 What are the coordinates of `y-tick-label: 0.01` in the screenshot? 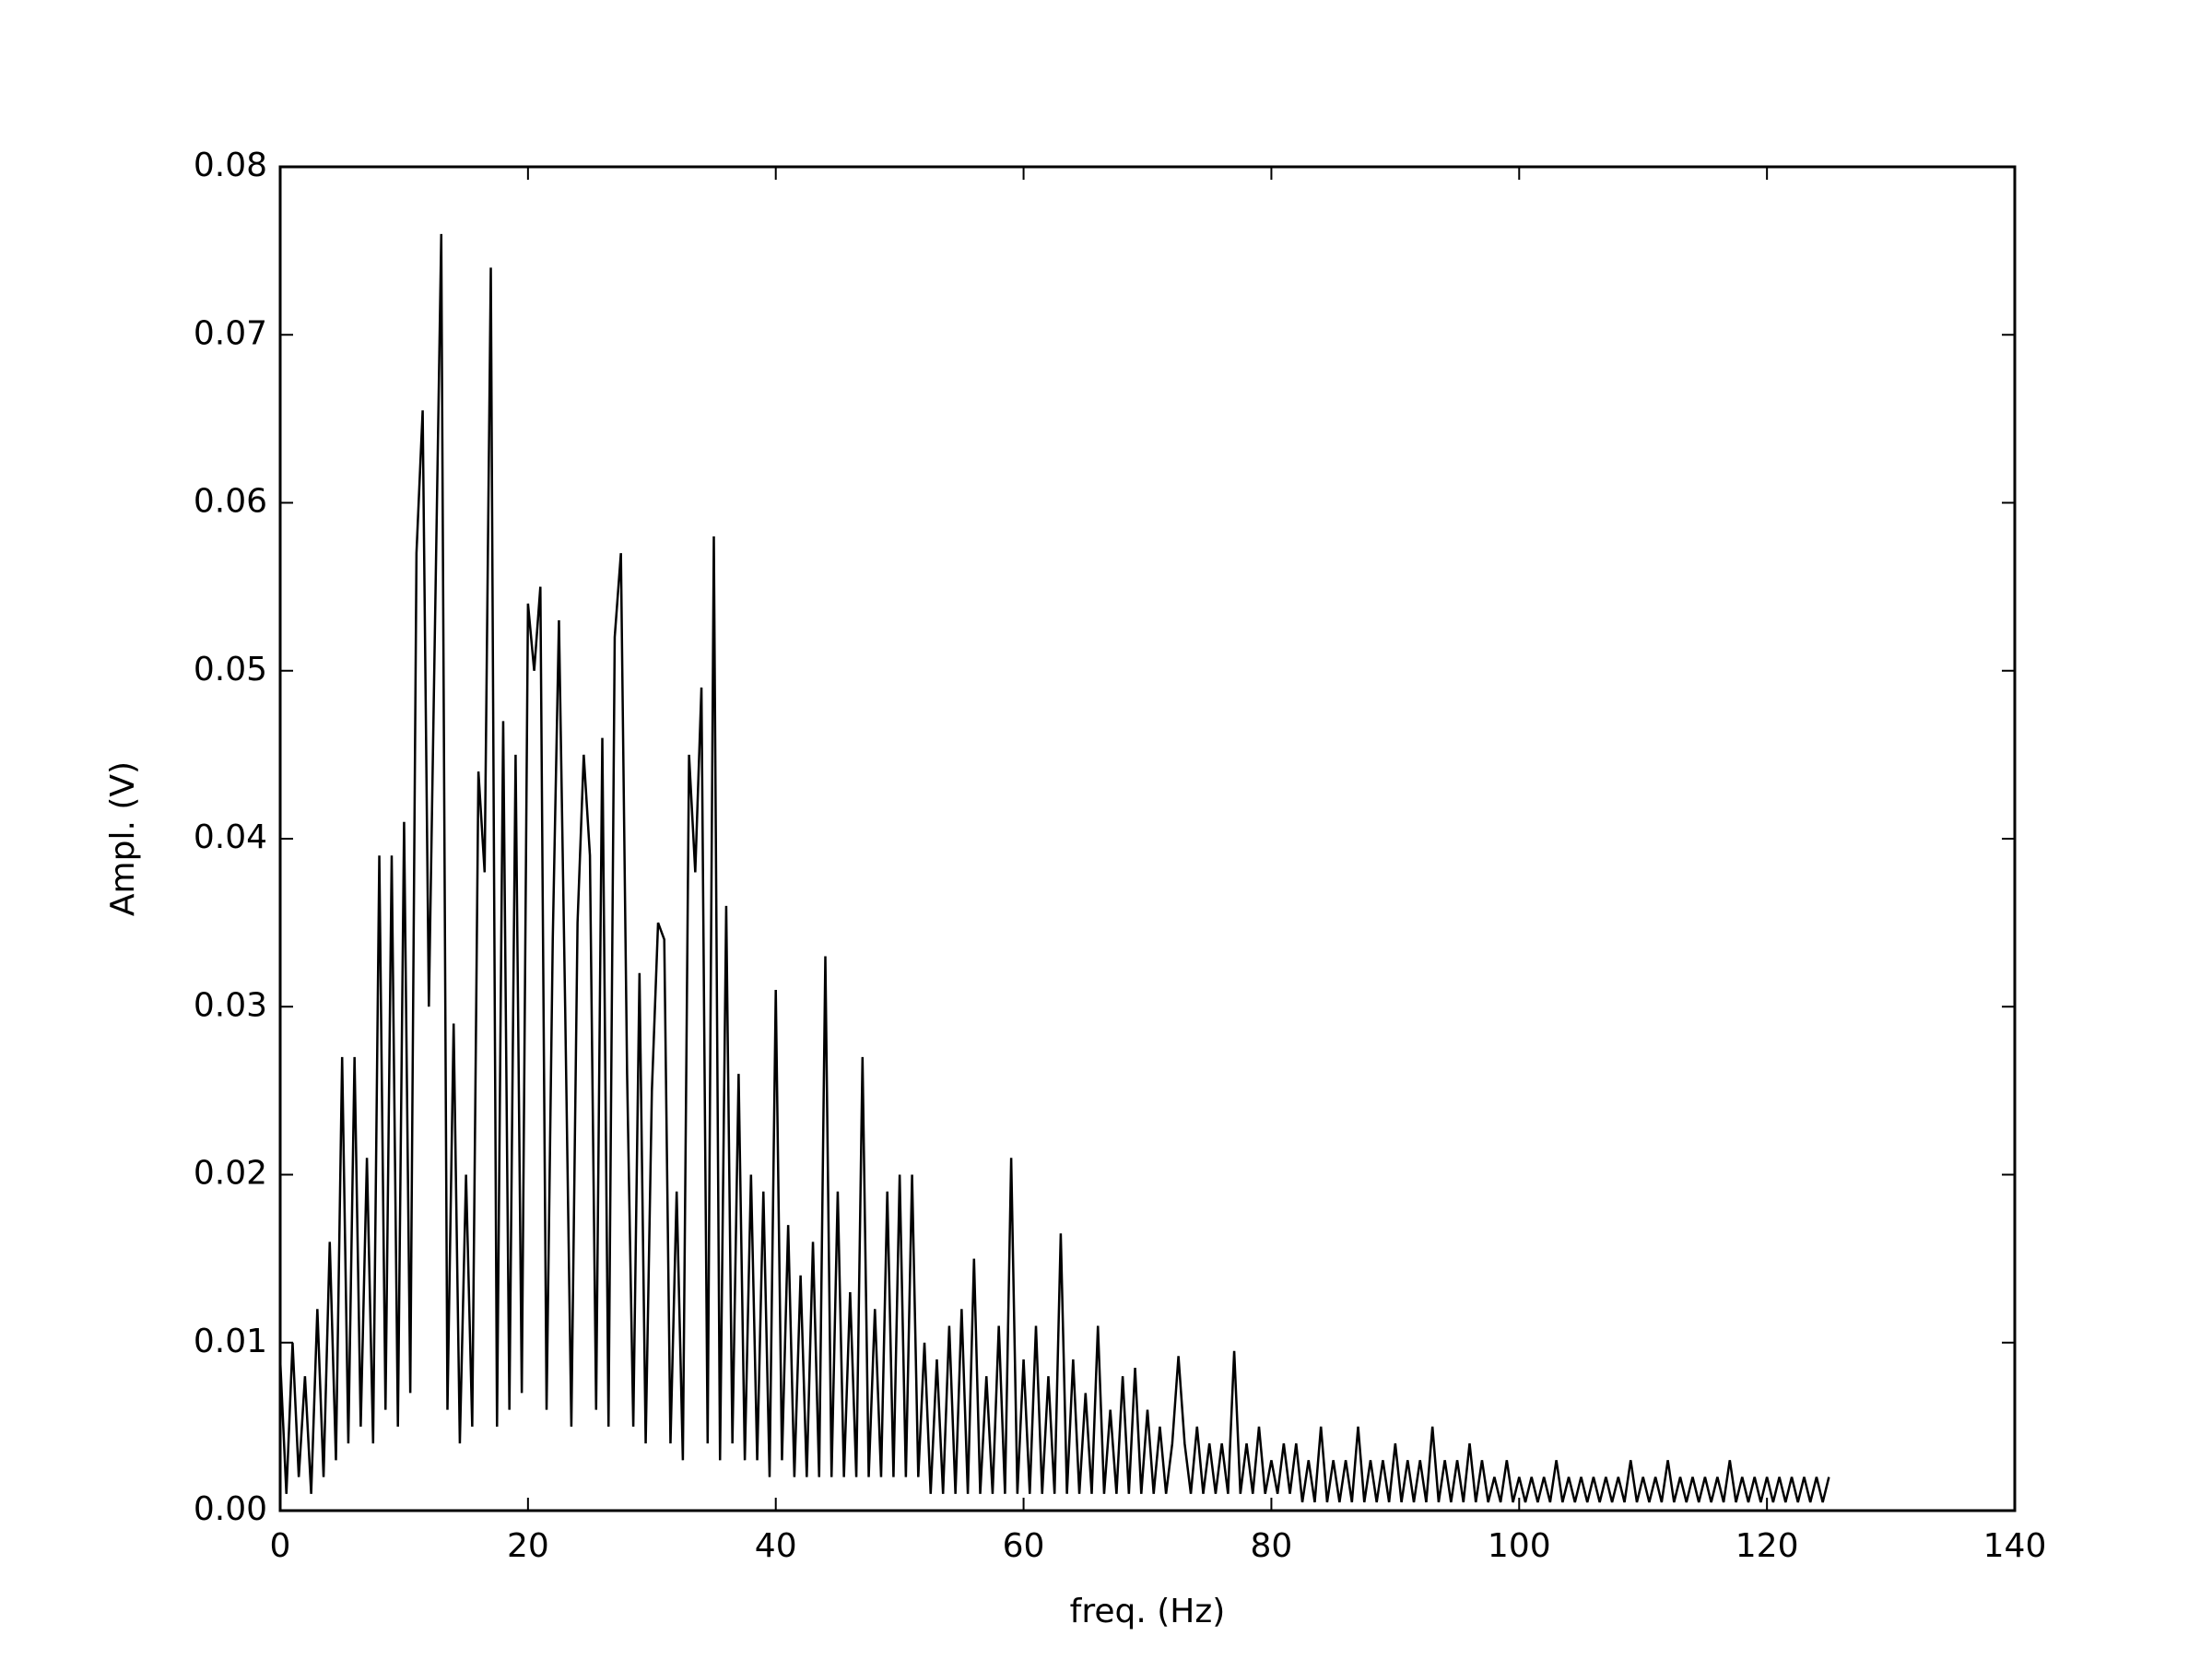 It's located at (230, 1341).